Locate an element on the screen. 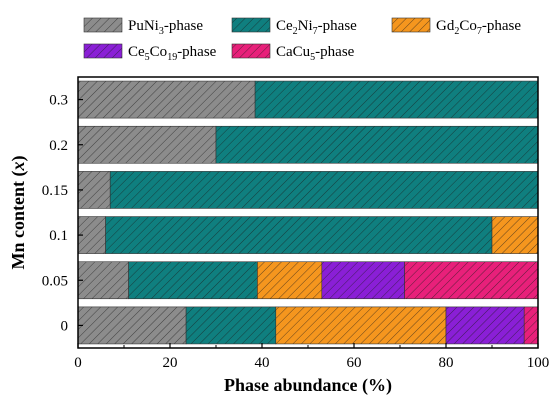  legend-item: PuNi3-phase is located at coordinates (143, 27).